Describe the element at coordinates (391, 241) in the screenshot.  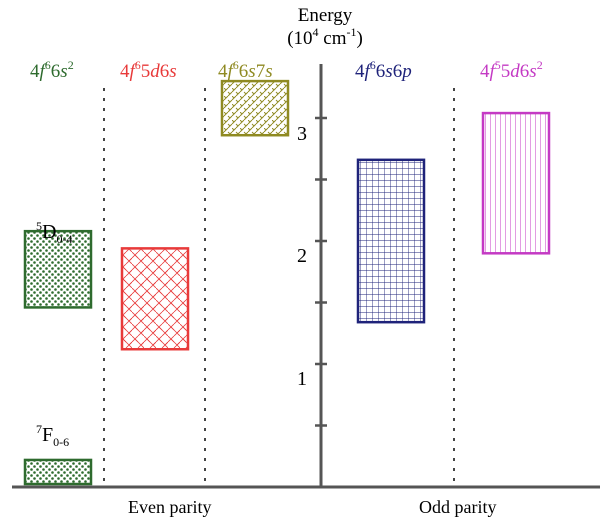
I see `band-4f66s6p` at that location.